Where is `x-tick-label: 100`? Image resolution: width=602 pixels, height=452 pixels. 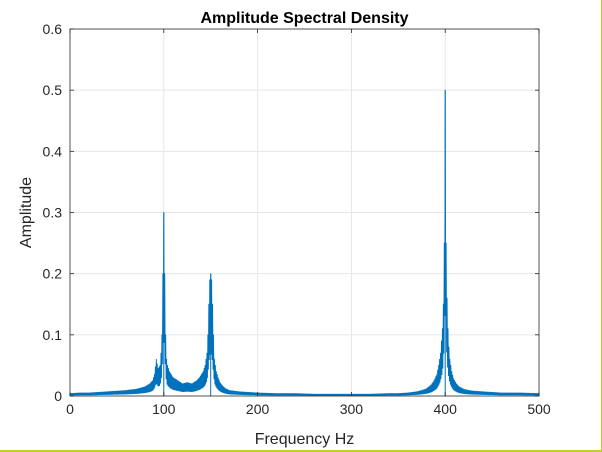
x-tick-label: 100 is located at coordinates (164, 409).